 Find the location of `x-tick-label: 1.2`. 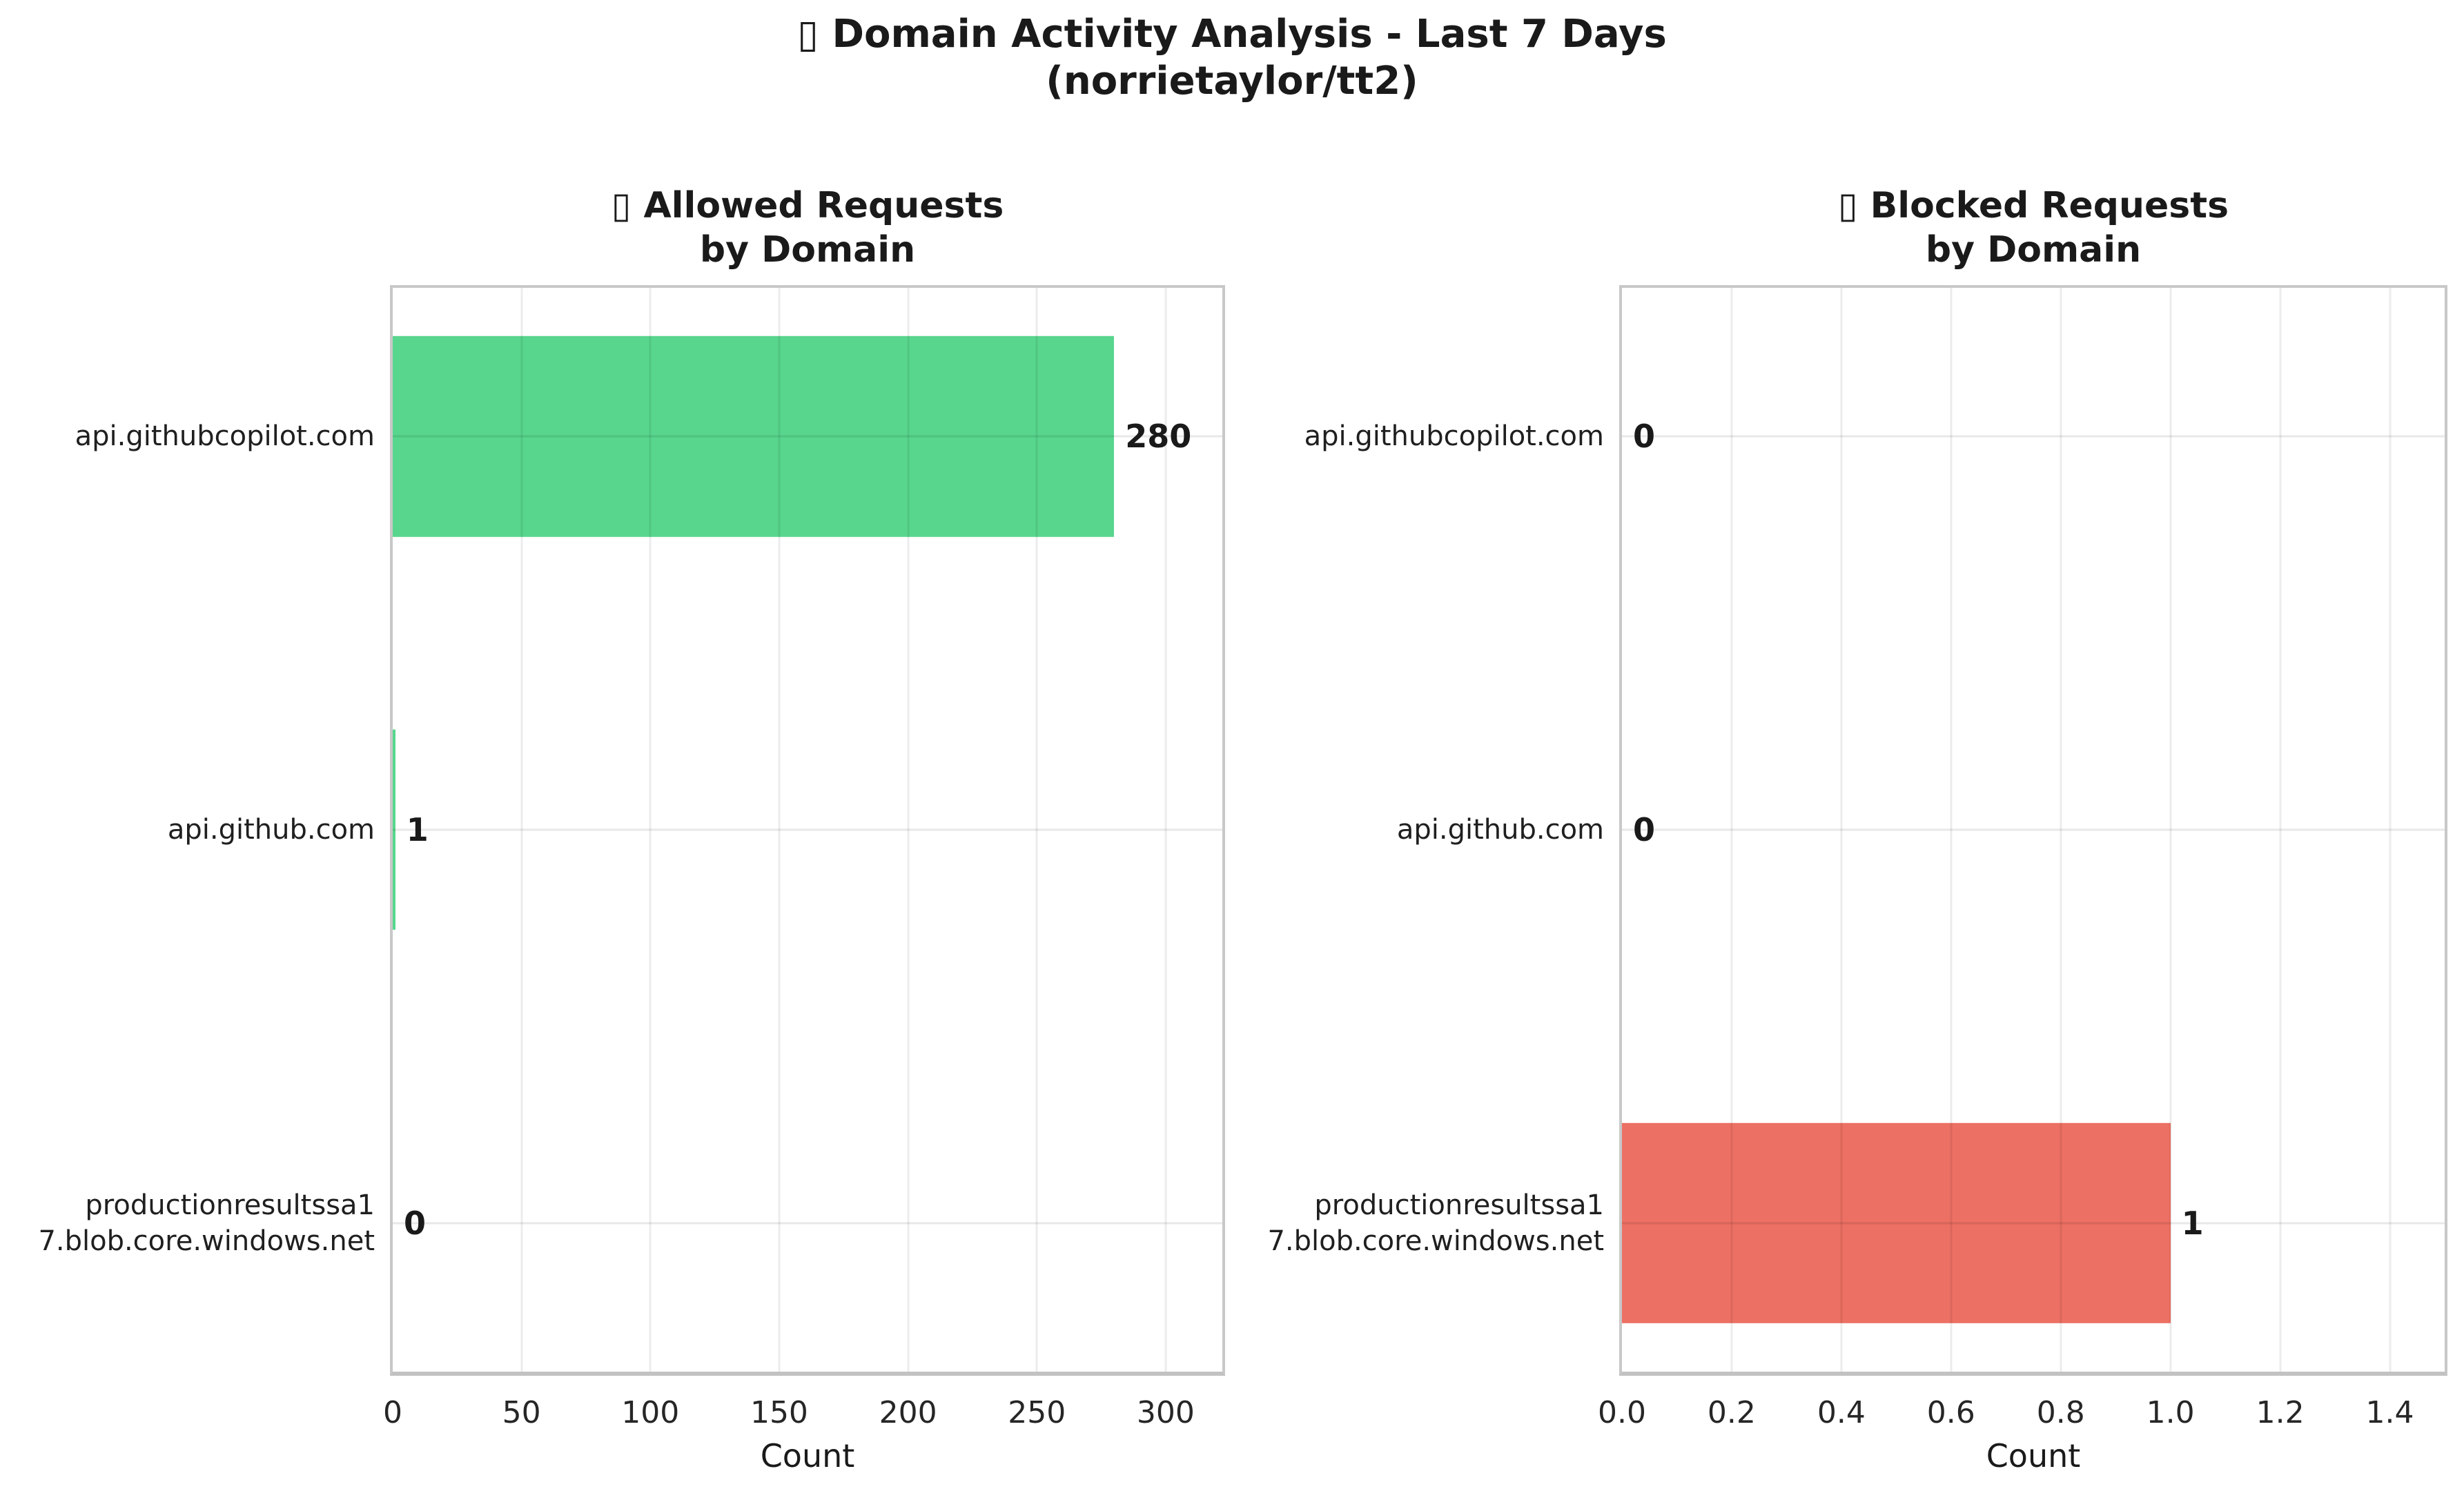

x-tick-label: 1.2 is located at coordinates (2280, 1412).